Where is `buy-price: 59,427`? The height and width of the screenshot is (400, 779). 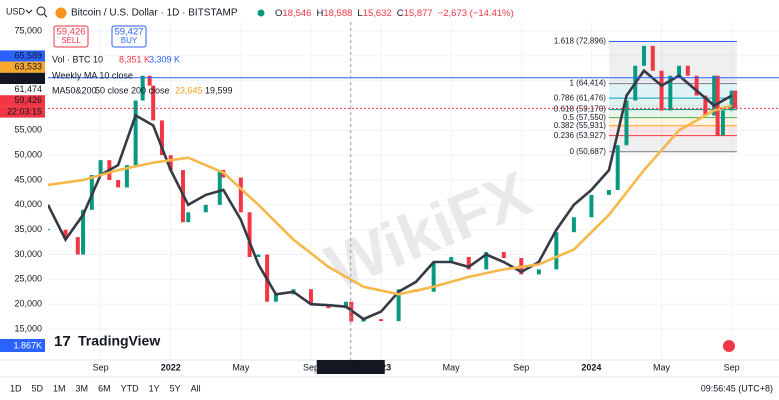 buy-price: 59,427 is located at coordinates (128, 32).